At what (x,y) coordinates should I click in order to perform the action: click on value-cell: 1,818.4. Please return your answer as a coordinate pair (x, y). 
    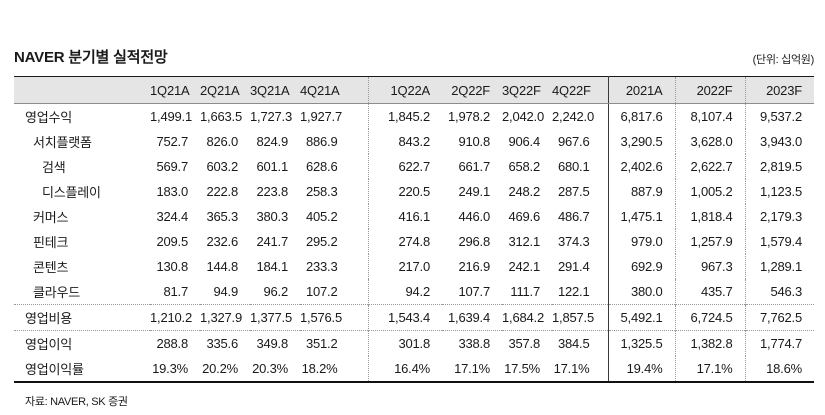
    Looking at the image, I should click on (709, 216).